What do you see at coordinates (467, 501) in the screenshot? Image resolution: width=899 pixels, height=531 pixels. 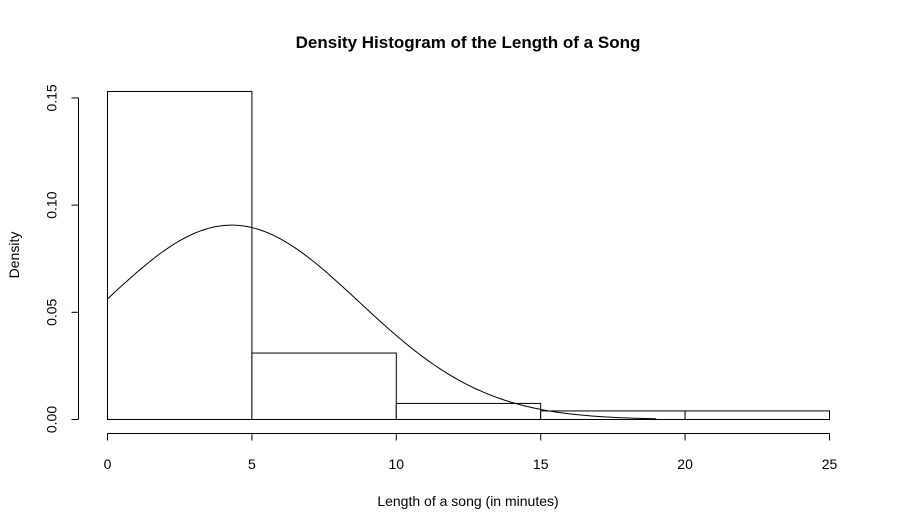 I see `x-axis-label: Length of a song (in minutes)` at bounding box center [467, 501].